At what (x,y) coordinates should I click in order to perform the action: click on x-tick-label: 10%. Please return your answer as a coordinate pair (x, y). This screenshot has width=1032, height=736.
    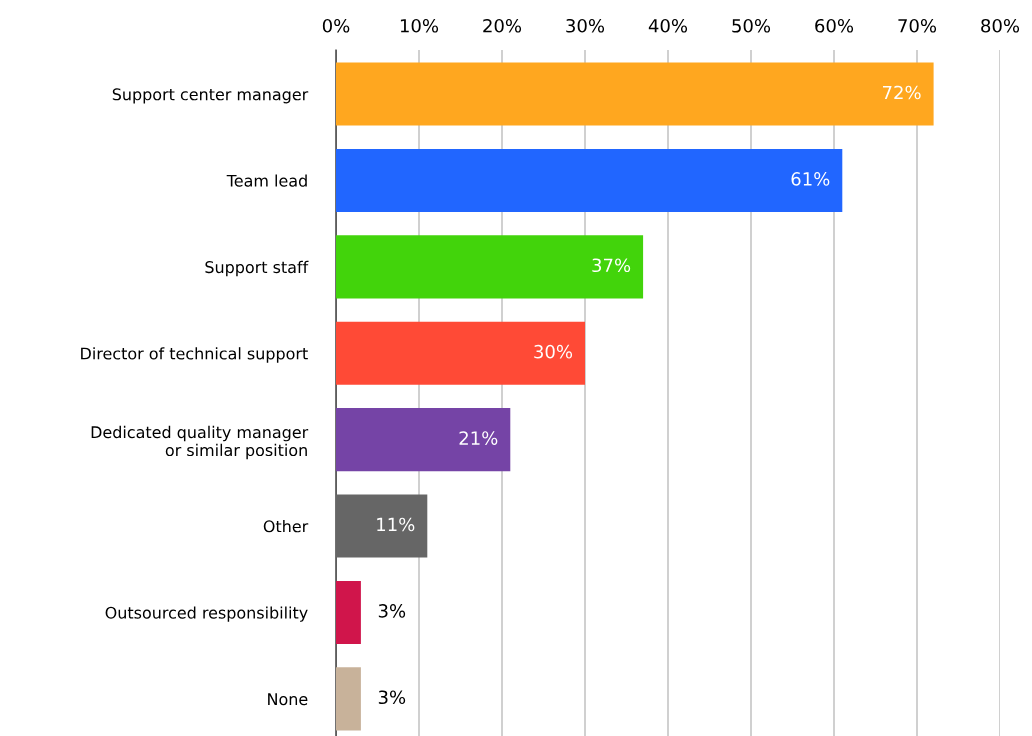
    Looking at the image, I should click on (419, 25).